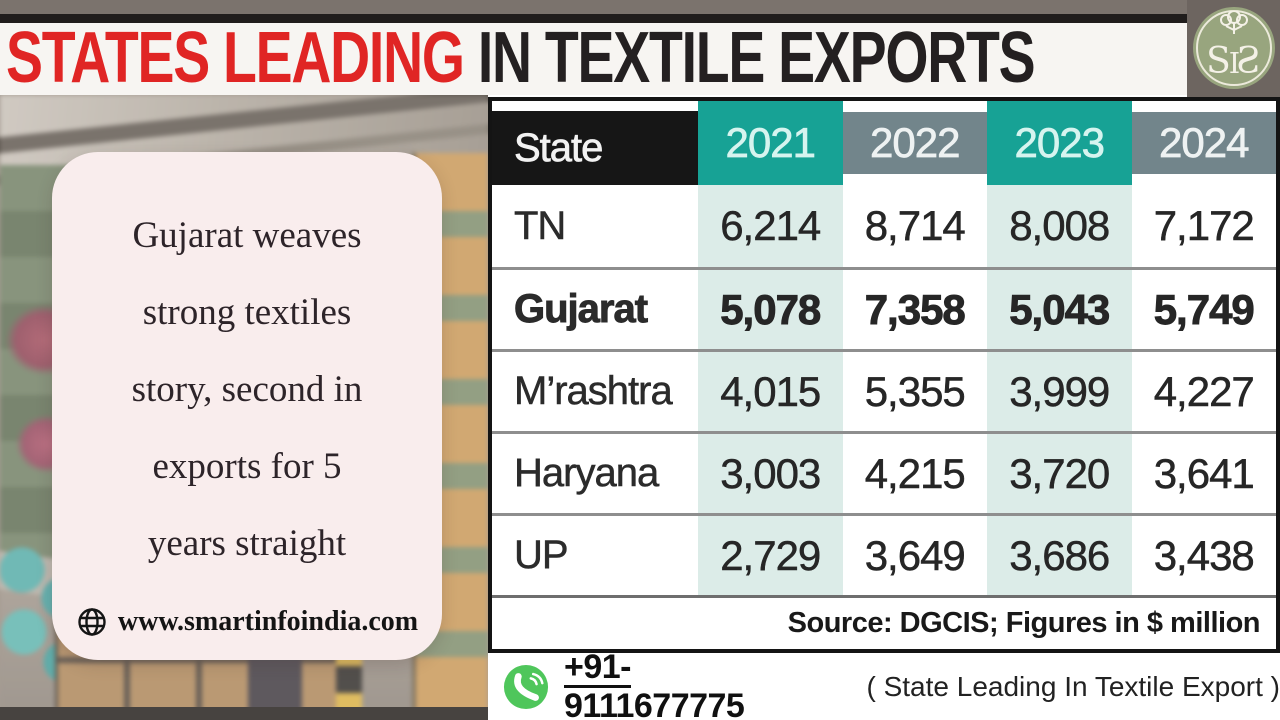 Image resolution: width=1280 pixels, height=720 pixels. I want to click on website-url: www.smartinfoindia.com, so click(268, 621).